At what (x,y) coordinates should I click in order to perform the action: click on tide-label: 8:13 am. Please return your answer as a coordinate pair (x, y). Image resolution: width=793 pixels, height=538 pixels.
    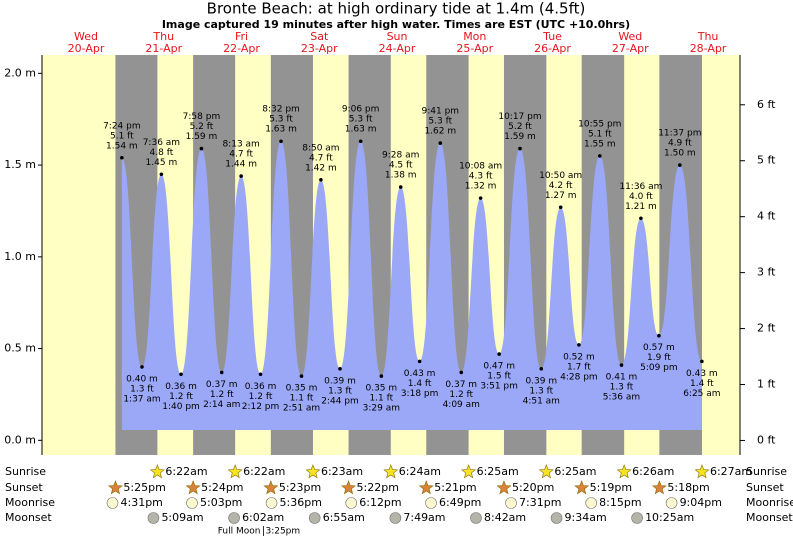
    Looking at the image, I should click on (240, 145).